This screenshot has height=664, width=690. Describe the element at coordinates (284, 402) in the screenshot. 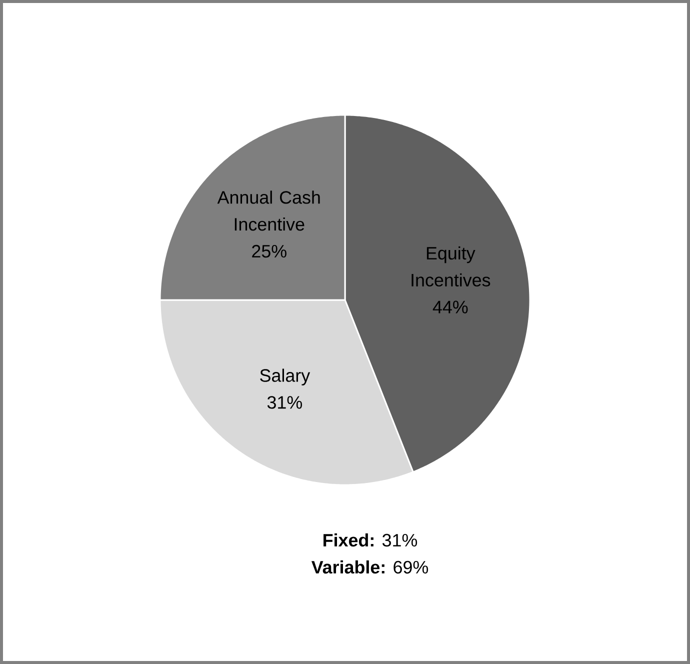

I see `data-label: 31%` at that location.